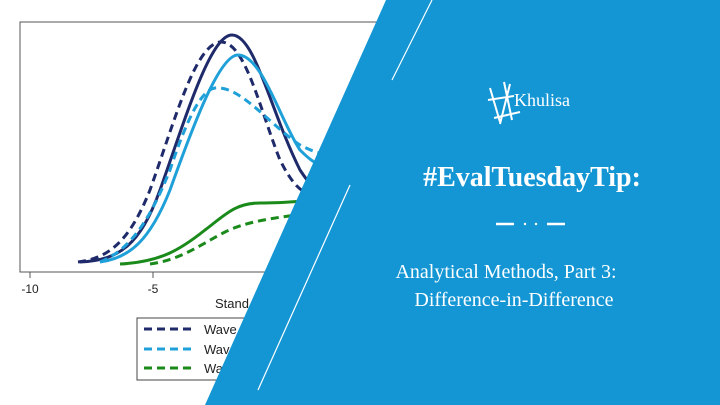  What do you see at coordinates (30, 289) in the screenshot?
I see `x-tick-label: -10` at bounding box center [30, 289].